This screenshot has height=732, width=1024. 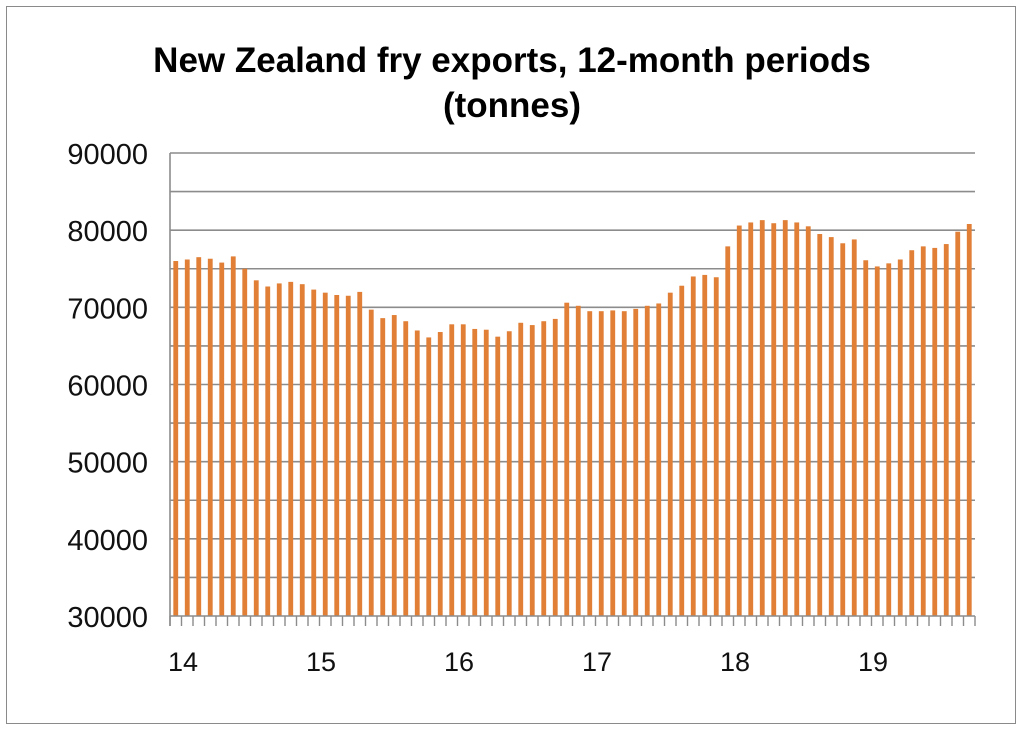 What do you see at coordinates (183, 662) in the screenshot?
I see `x-tick-label: 14` at bounding box center [183, 662].